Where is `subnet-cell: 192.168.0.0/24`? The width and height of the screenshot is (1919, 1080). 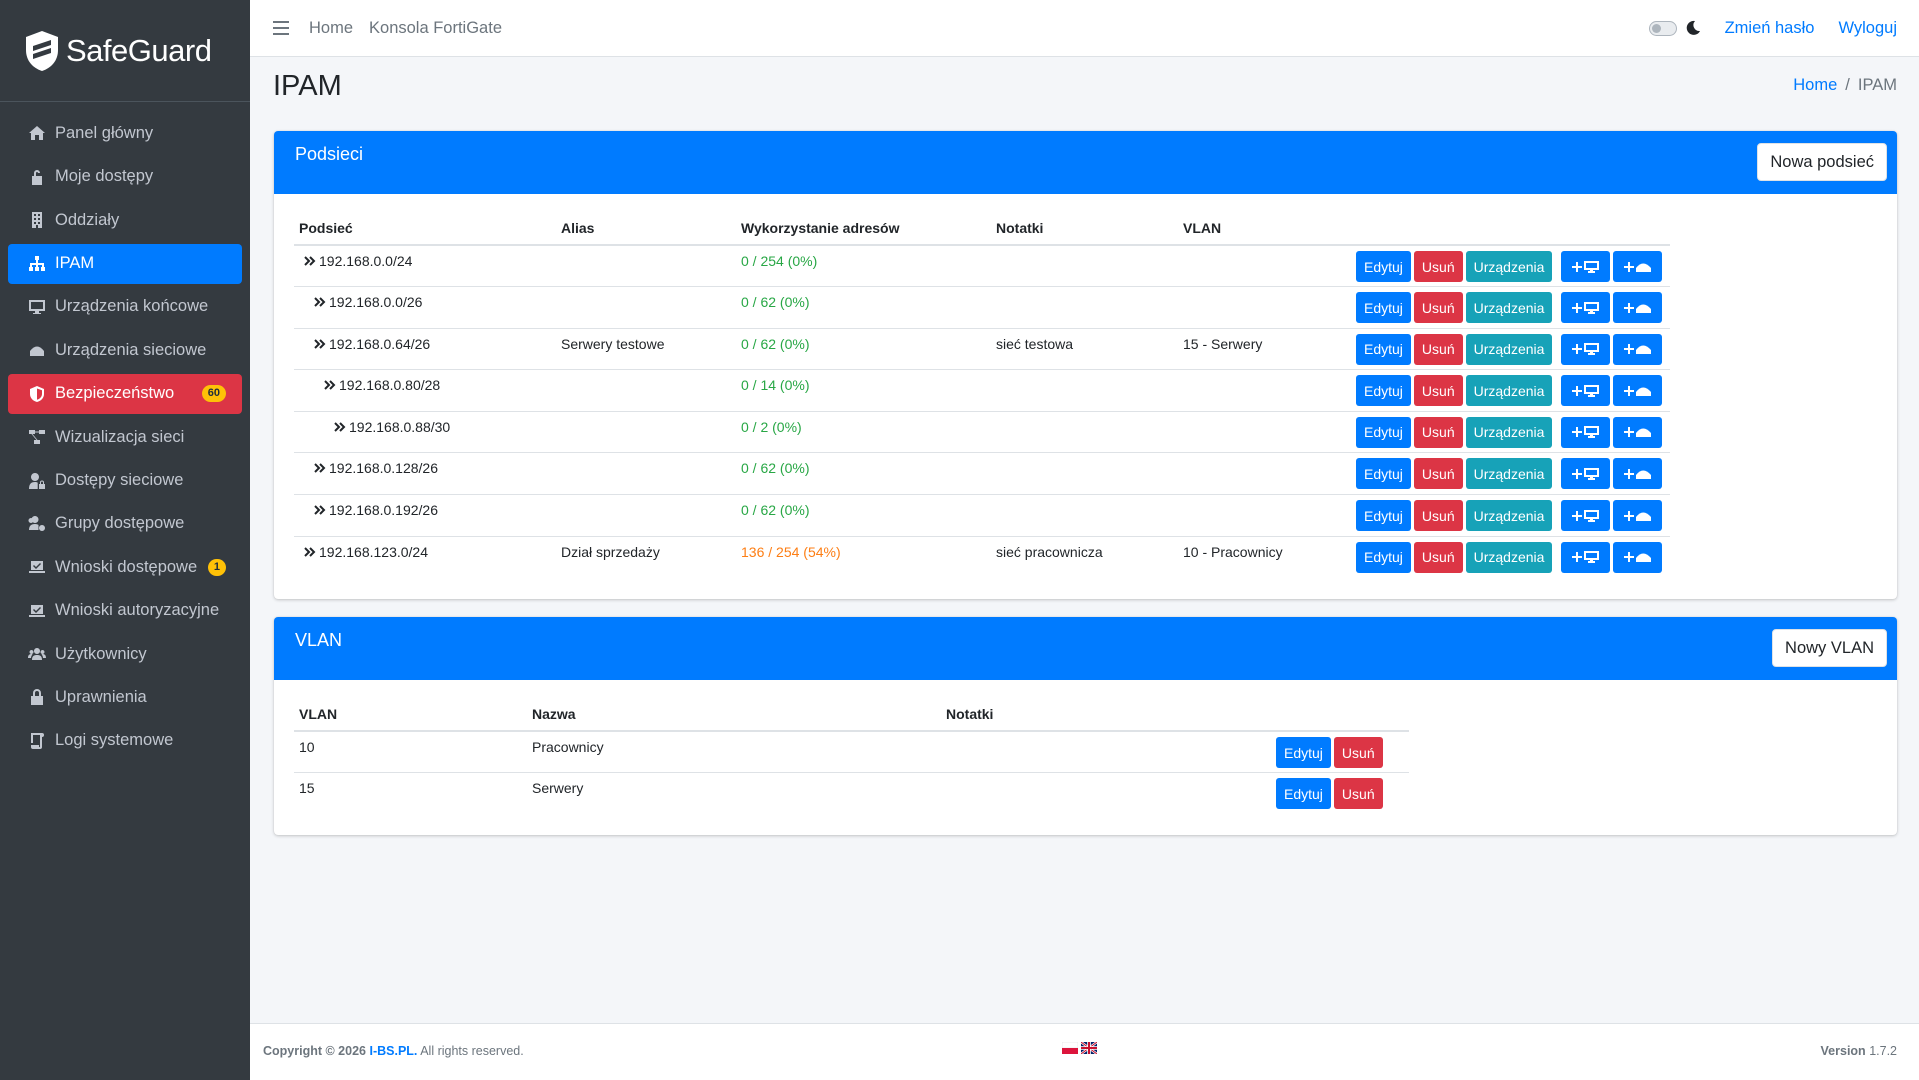 subnet-cell: 192.168.0.0/24 is located at coordinates (425, 266).